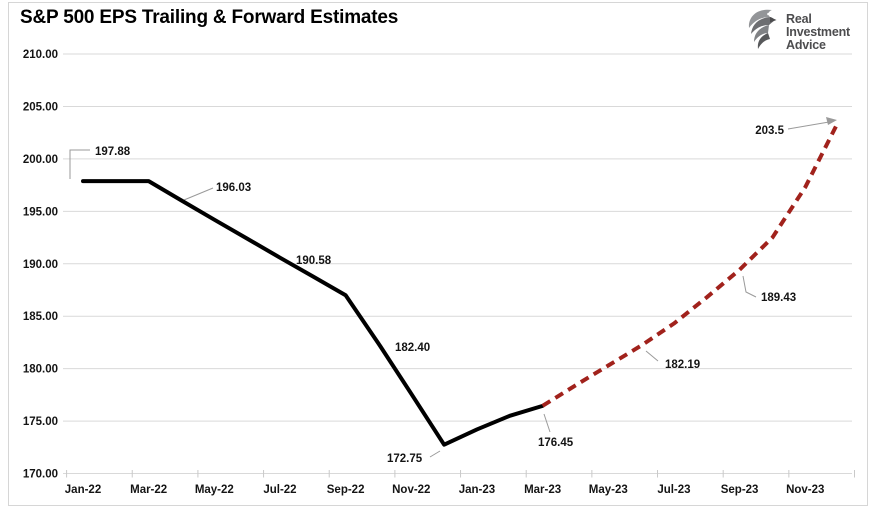  What do you see at coordinates (542, 490) in the screenshot?
I see `x-tick-label: Mar-23` at bounding box center [542, 490].